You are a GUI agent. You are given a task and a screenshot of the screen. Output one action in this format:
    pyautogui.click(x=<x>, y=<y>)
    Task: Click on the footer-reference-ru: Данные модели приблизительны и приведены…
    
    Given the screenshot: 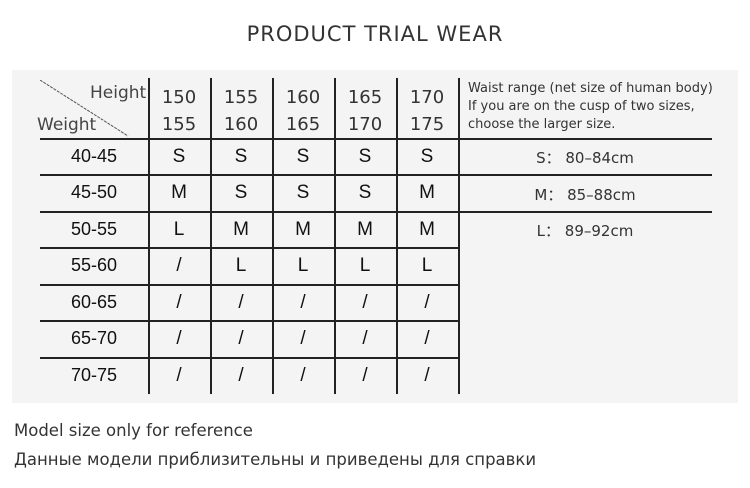 What is the action you would take?
    pyautogui.click(x=275, y=459)
    